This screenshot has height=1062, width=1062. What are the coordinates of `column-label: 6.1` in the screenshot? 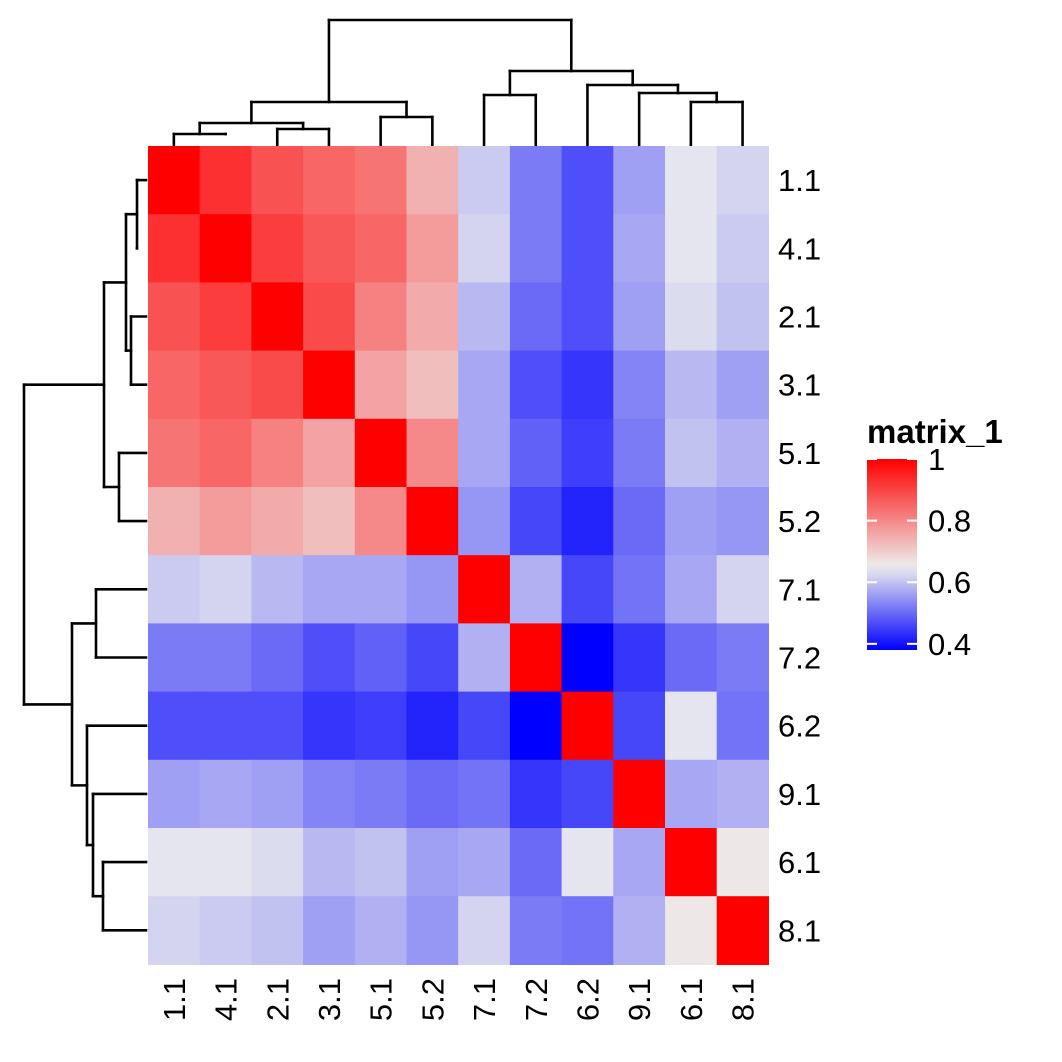 It's located at (691, 999).